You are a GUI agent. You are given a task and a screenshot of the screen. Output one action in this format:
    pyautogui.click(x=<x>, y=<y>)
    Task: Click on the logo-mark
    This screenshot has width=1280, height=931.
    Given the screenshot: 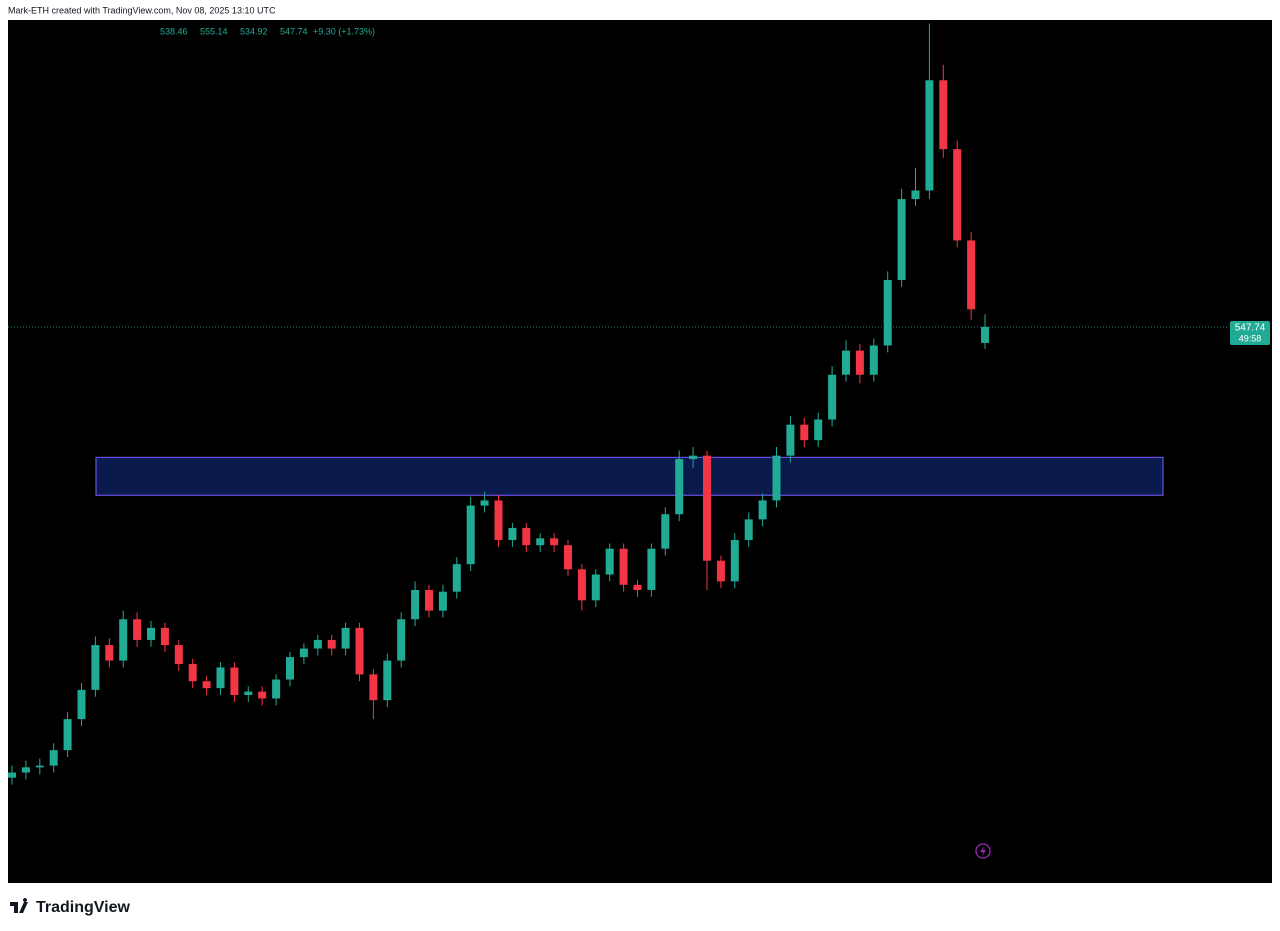 What is the action you would take?
    pyautogui.click(x=19, y=905)
    